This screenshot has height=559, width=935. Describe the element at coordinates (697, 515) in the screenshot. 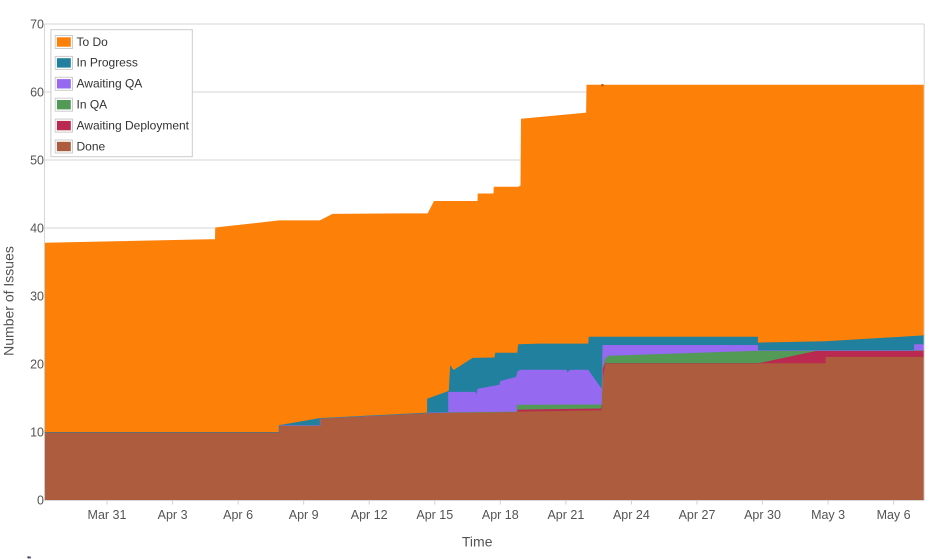

I see `svg-text: Apr 27` at that location.